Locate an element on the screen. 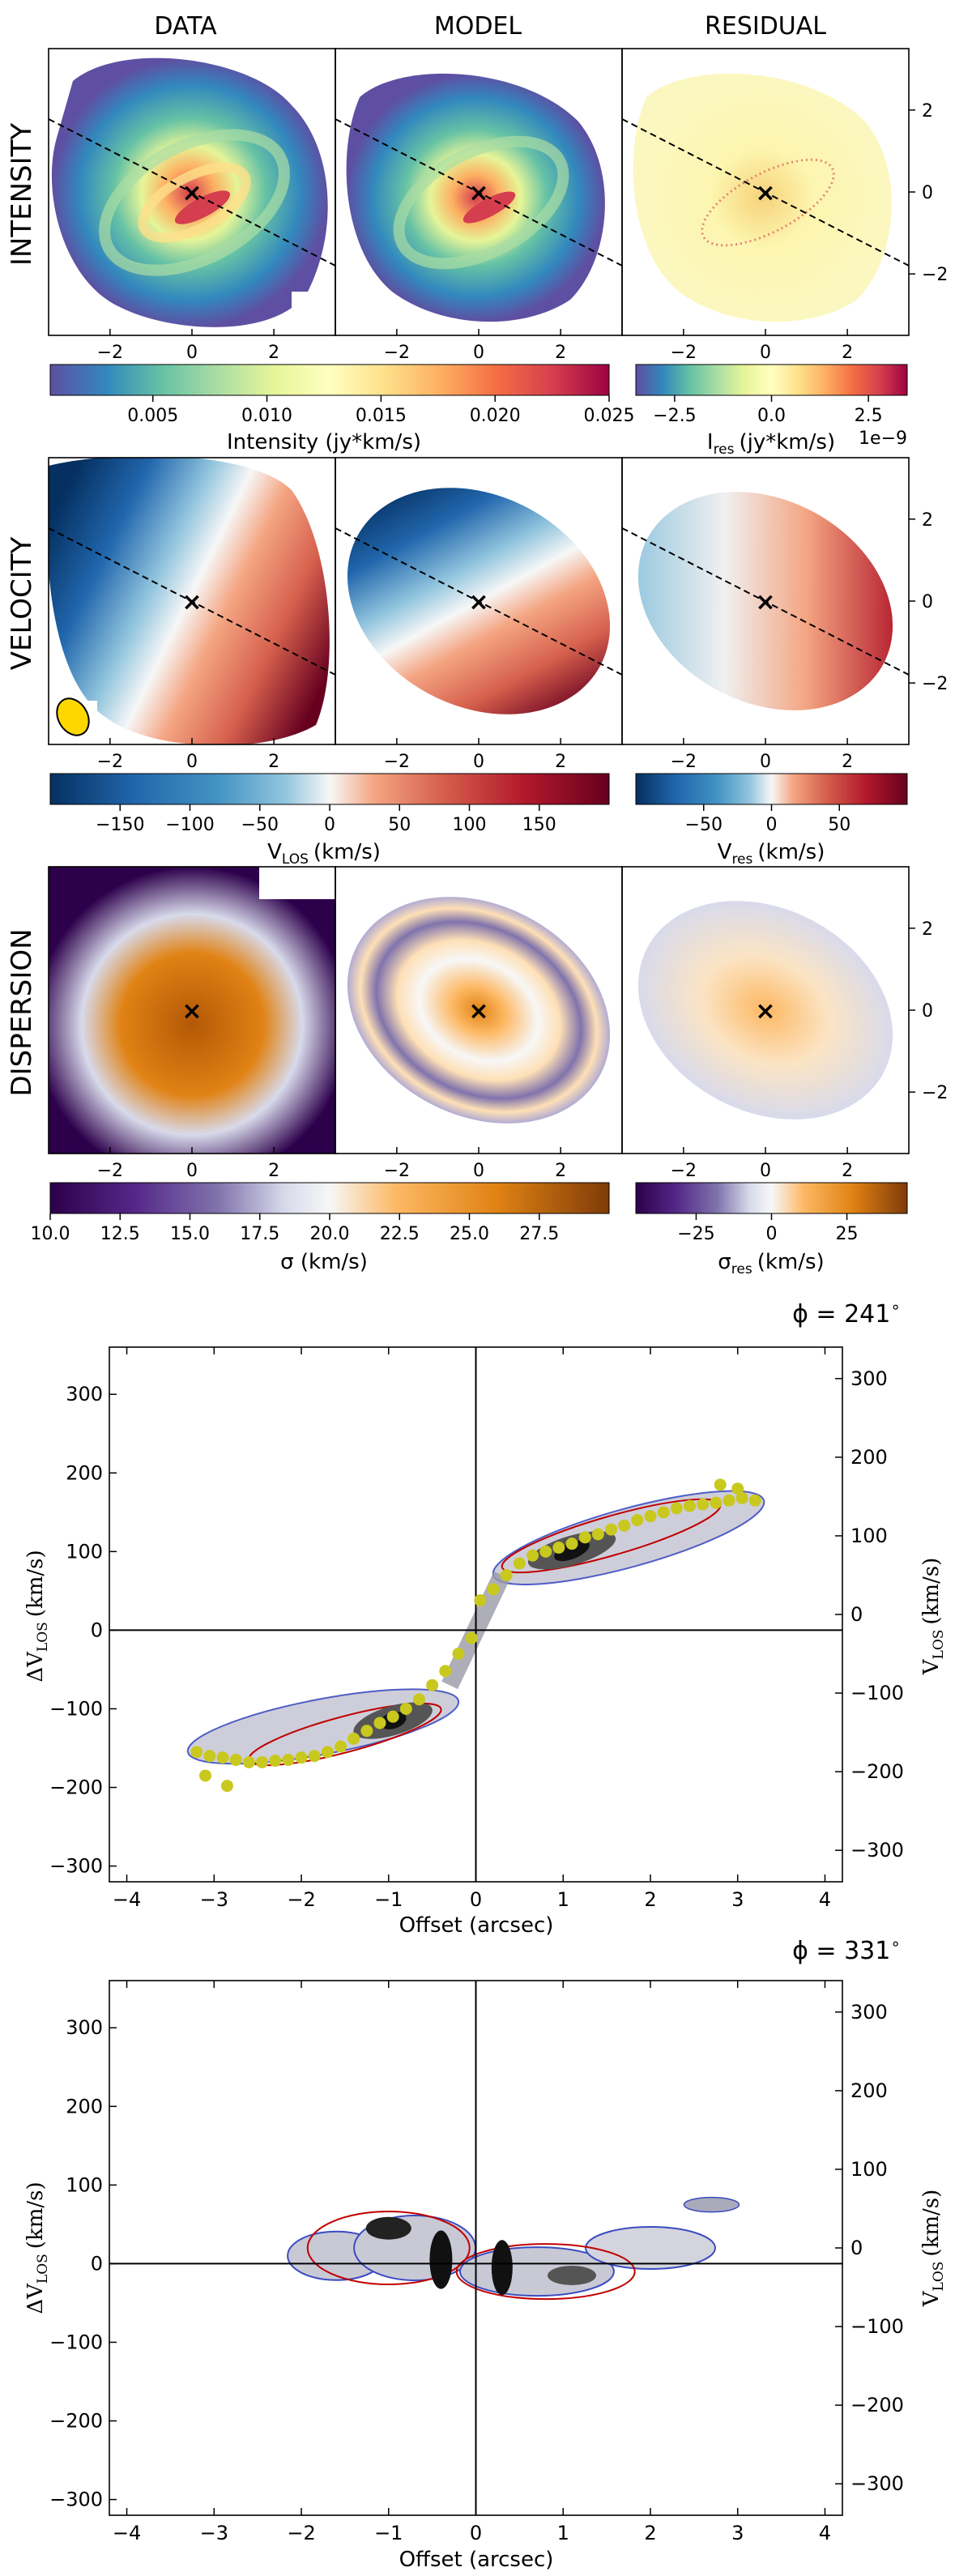 Image resolution: width=972 pixels, height=2576 pixels. colorbar-tick-label: 22.5 is located at coordinates (400, 1234).